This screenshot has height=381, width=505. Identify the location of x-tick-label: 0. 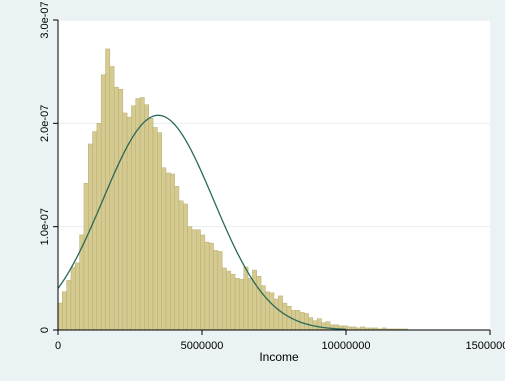
(58, 346).